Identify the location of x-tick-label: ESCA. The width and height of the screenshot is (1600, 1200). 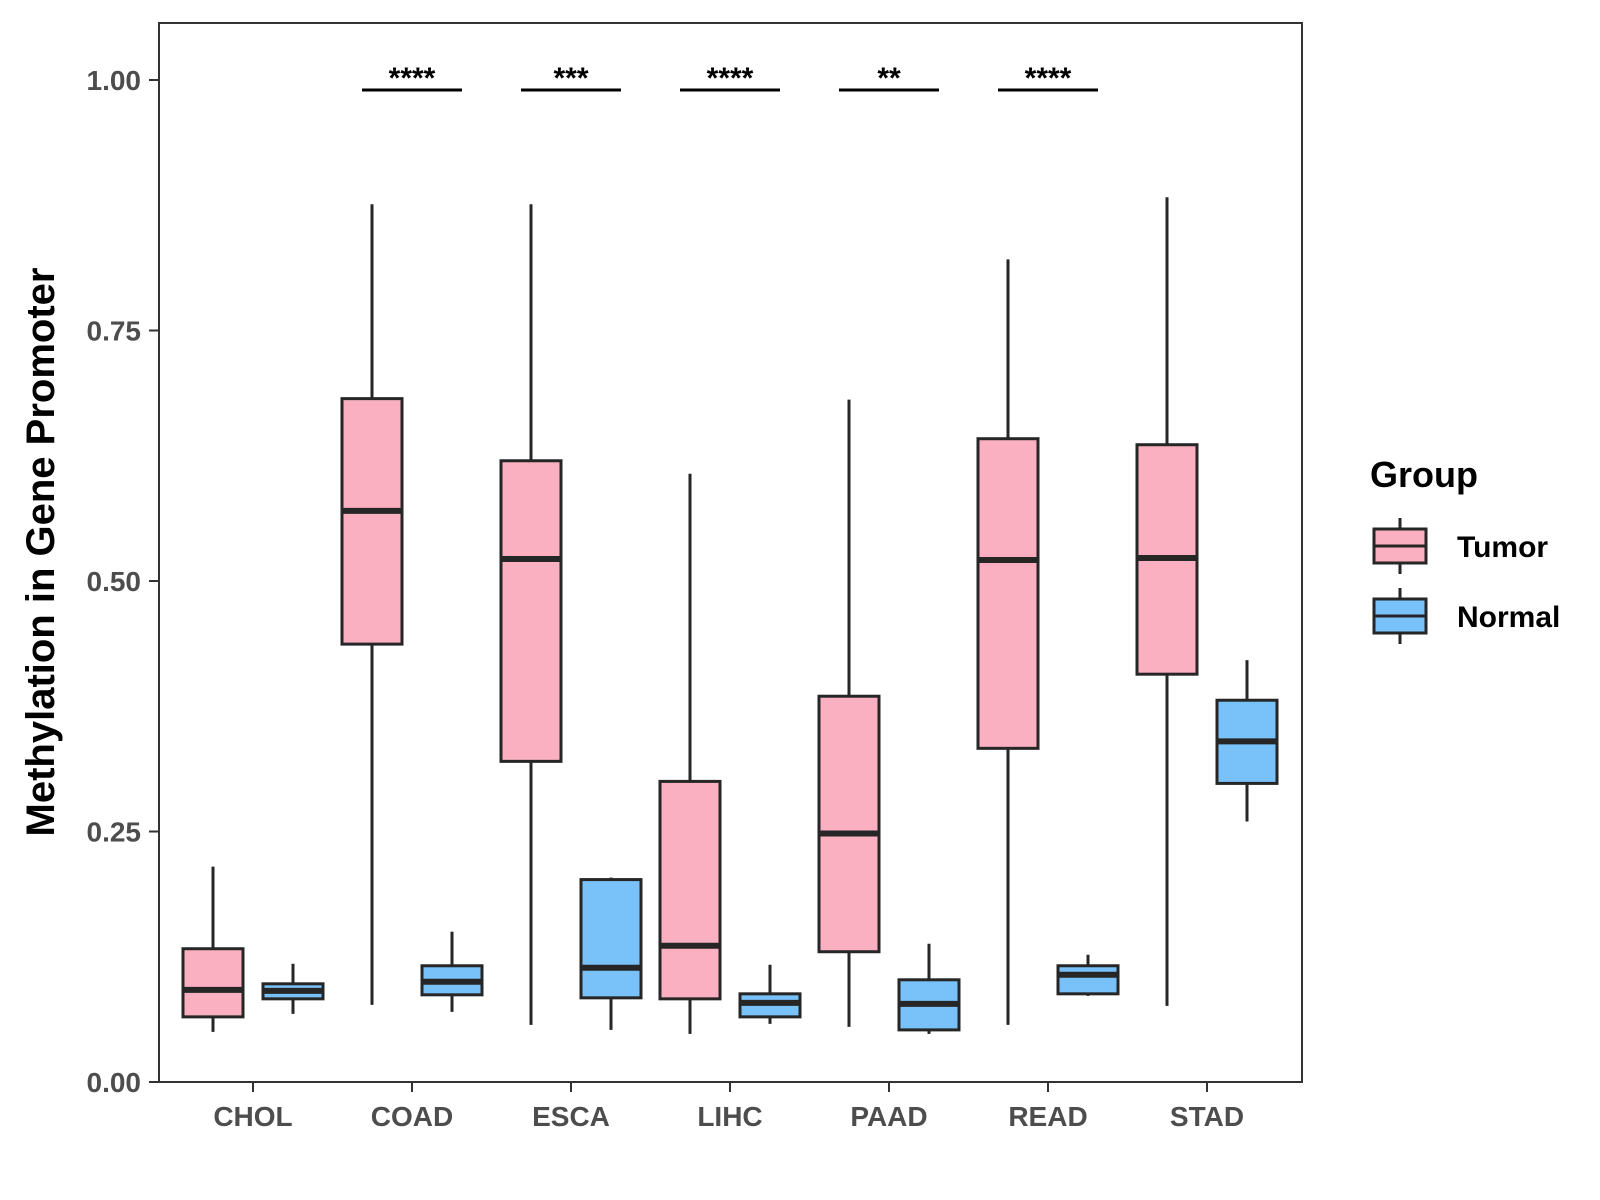
(571, 1116).